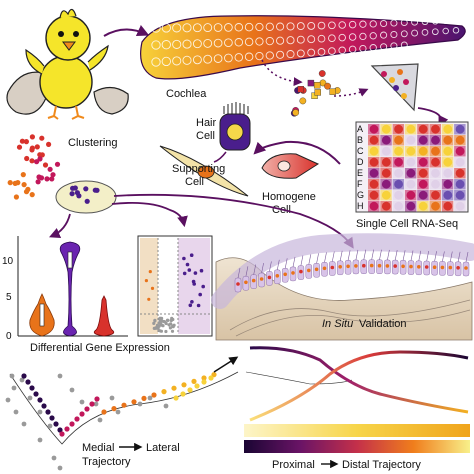  What do you see at coordinates (104, 316) in the screenshot?
I see `violin-red` at bounding box center [104, 316].